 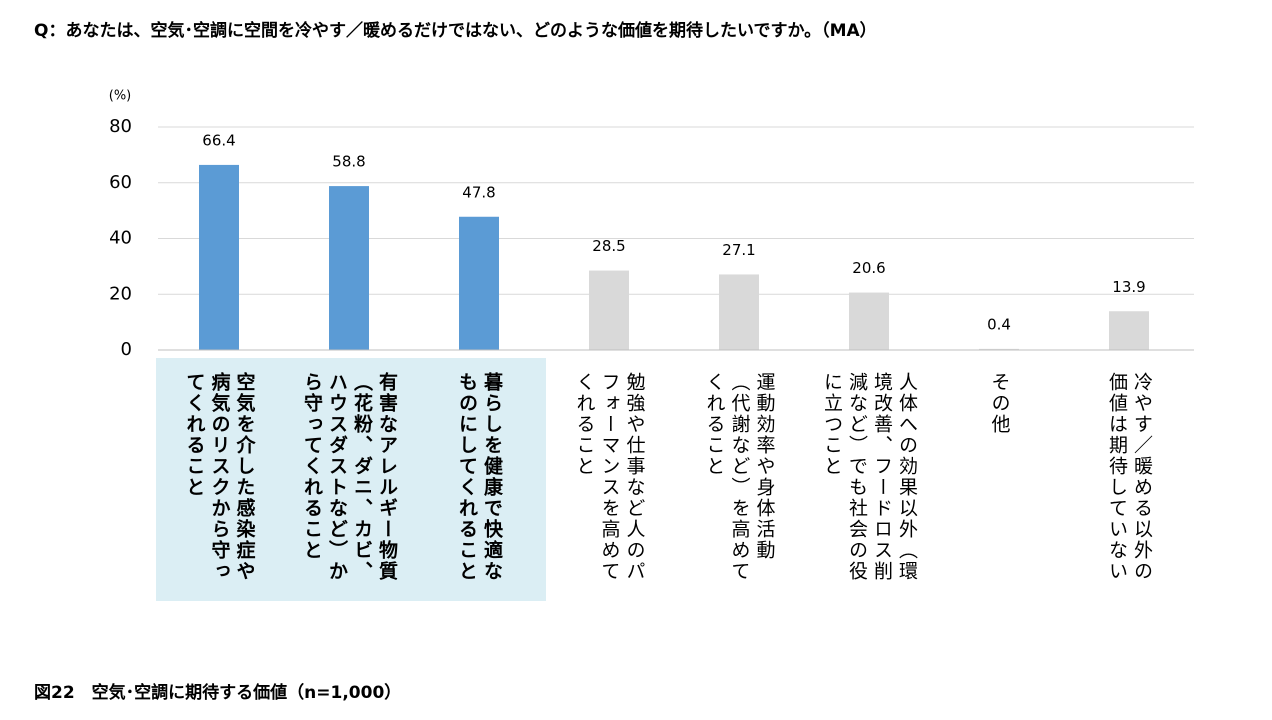 I want to click on x-tick-label: 空気を介した感染症や病気のリスクから守ってくれること, so click(x=219, y=477).